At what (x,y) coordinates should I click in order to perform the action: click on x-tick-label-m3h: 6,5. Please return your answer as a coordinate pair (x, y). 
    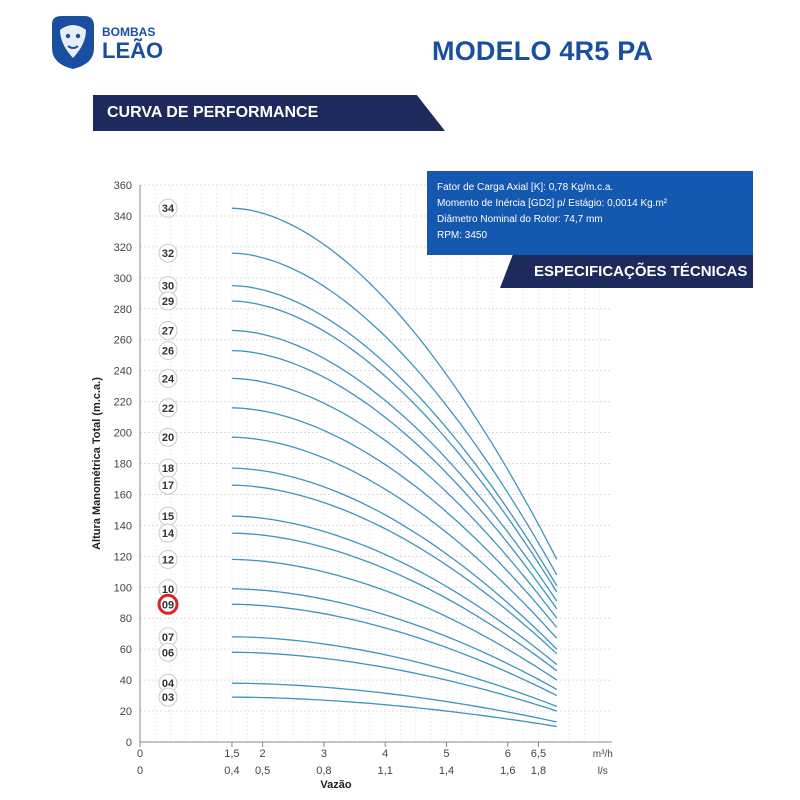
    Looking at the image, I should click on (538, 754).